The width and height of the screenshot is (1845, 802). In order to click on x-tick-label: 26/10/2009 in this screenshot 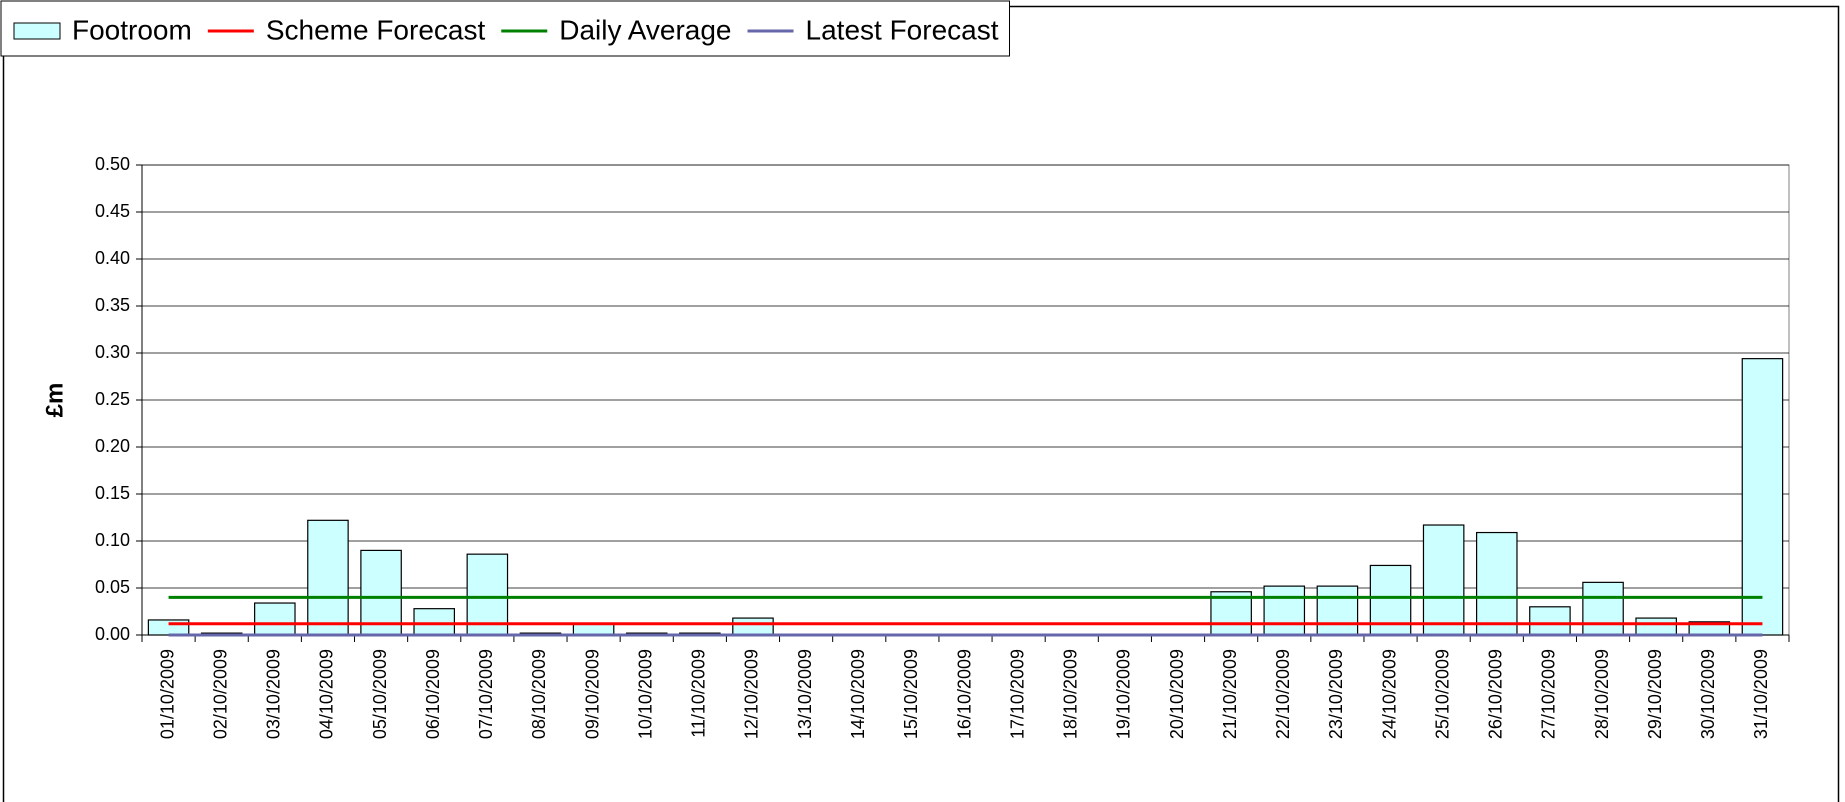, I will do `click(1496, 694)`.